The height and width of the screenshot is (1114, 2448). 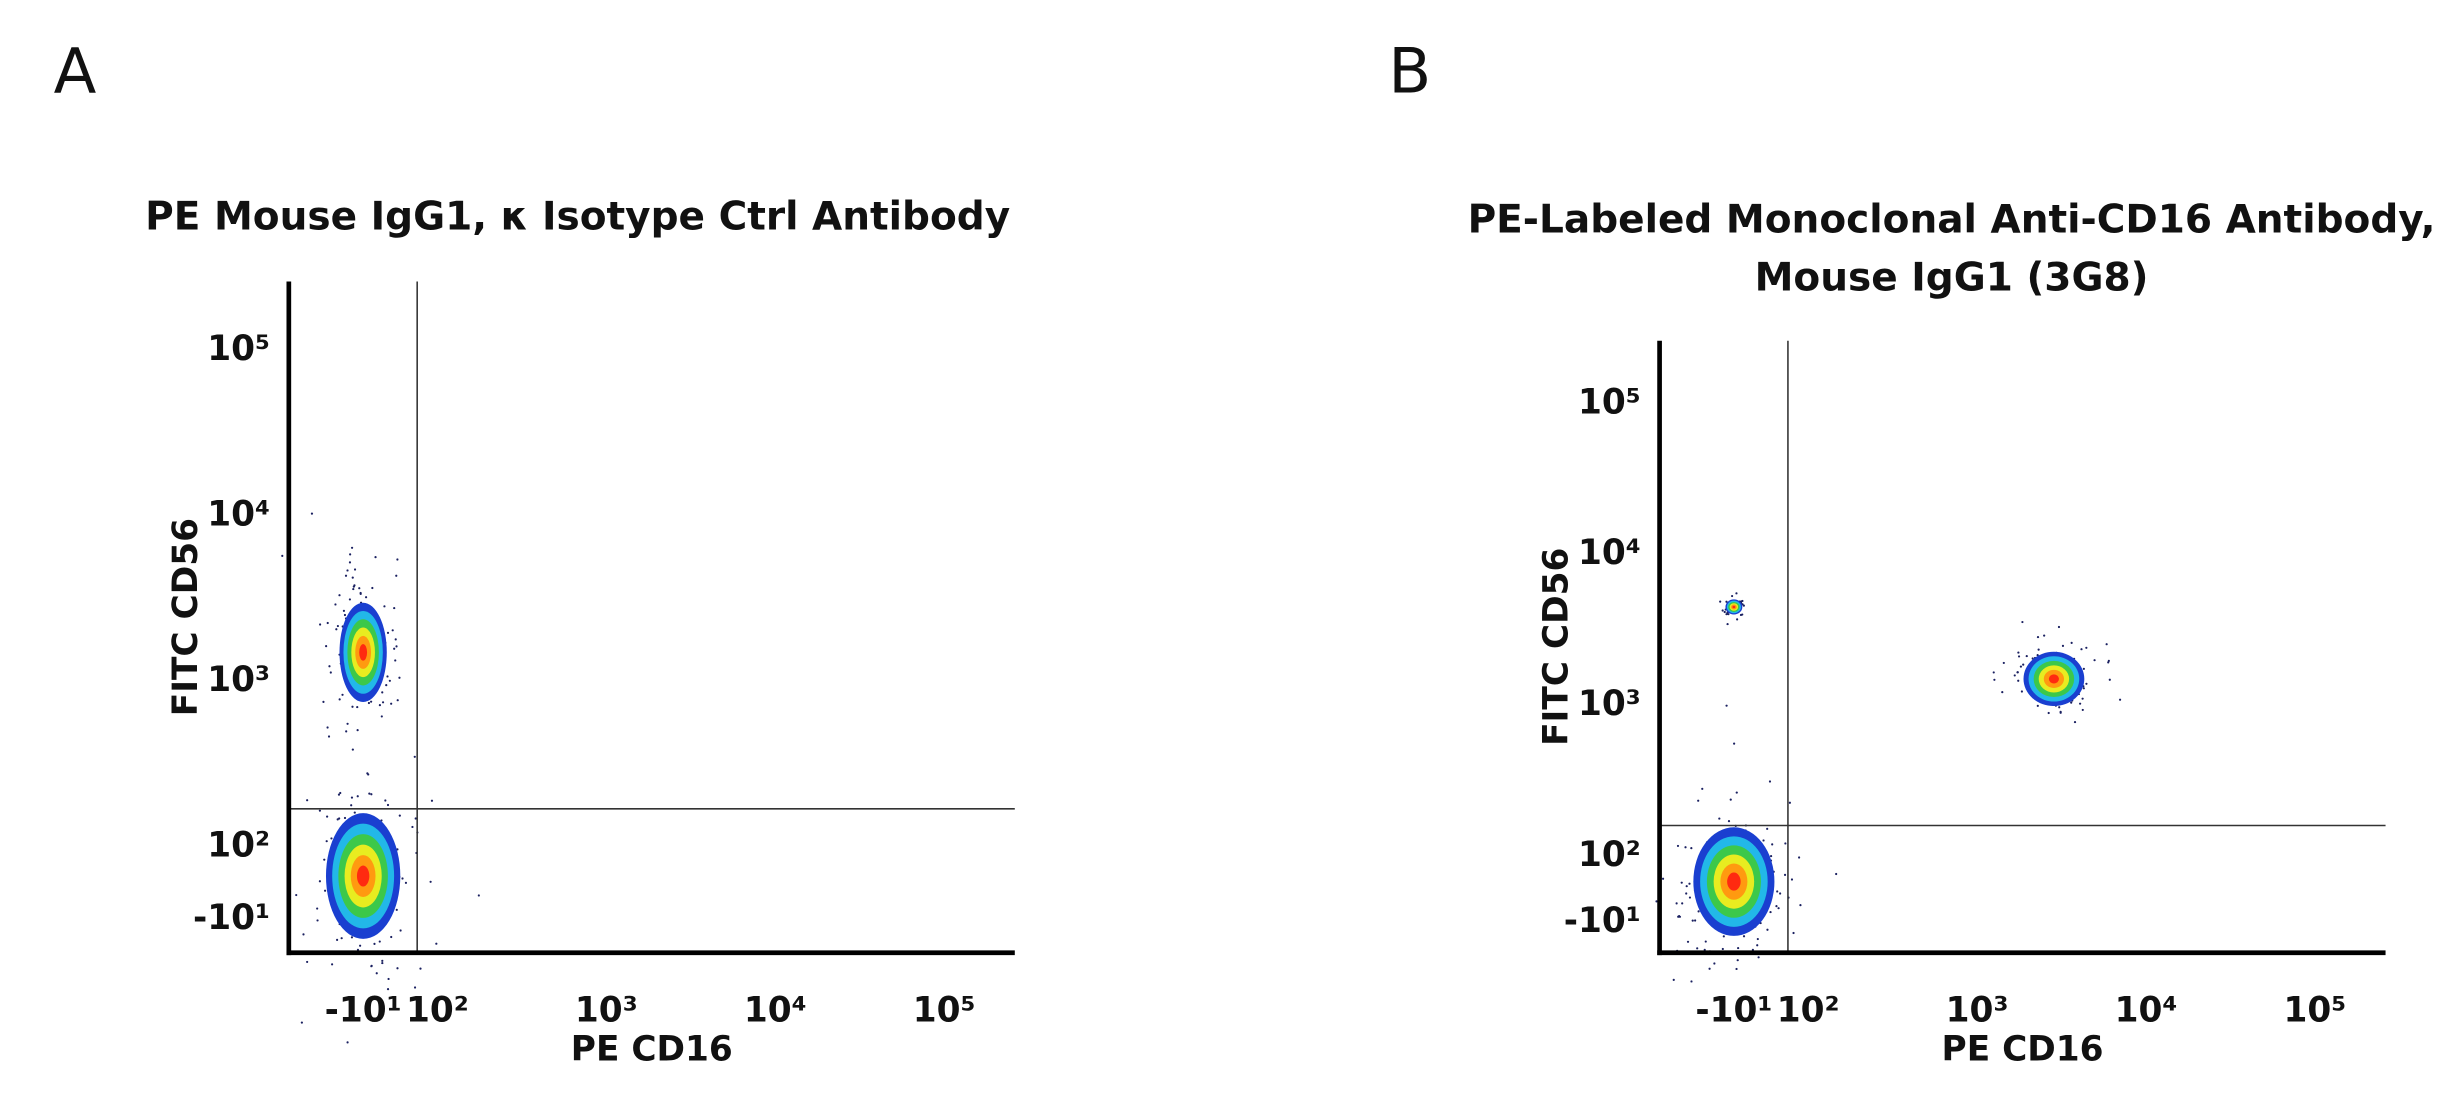 I want to click on chart-title: Mouse IgG1 (3G8), so click(x=1952, y=277).